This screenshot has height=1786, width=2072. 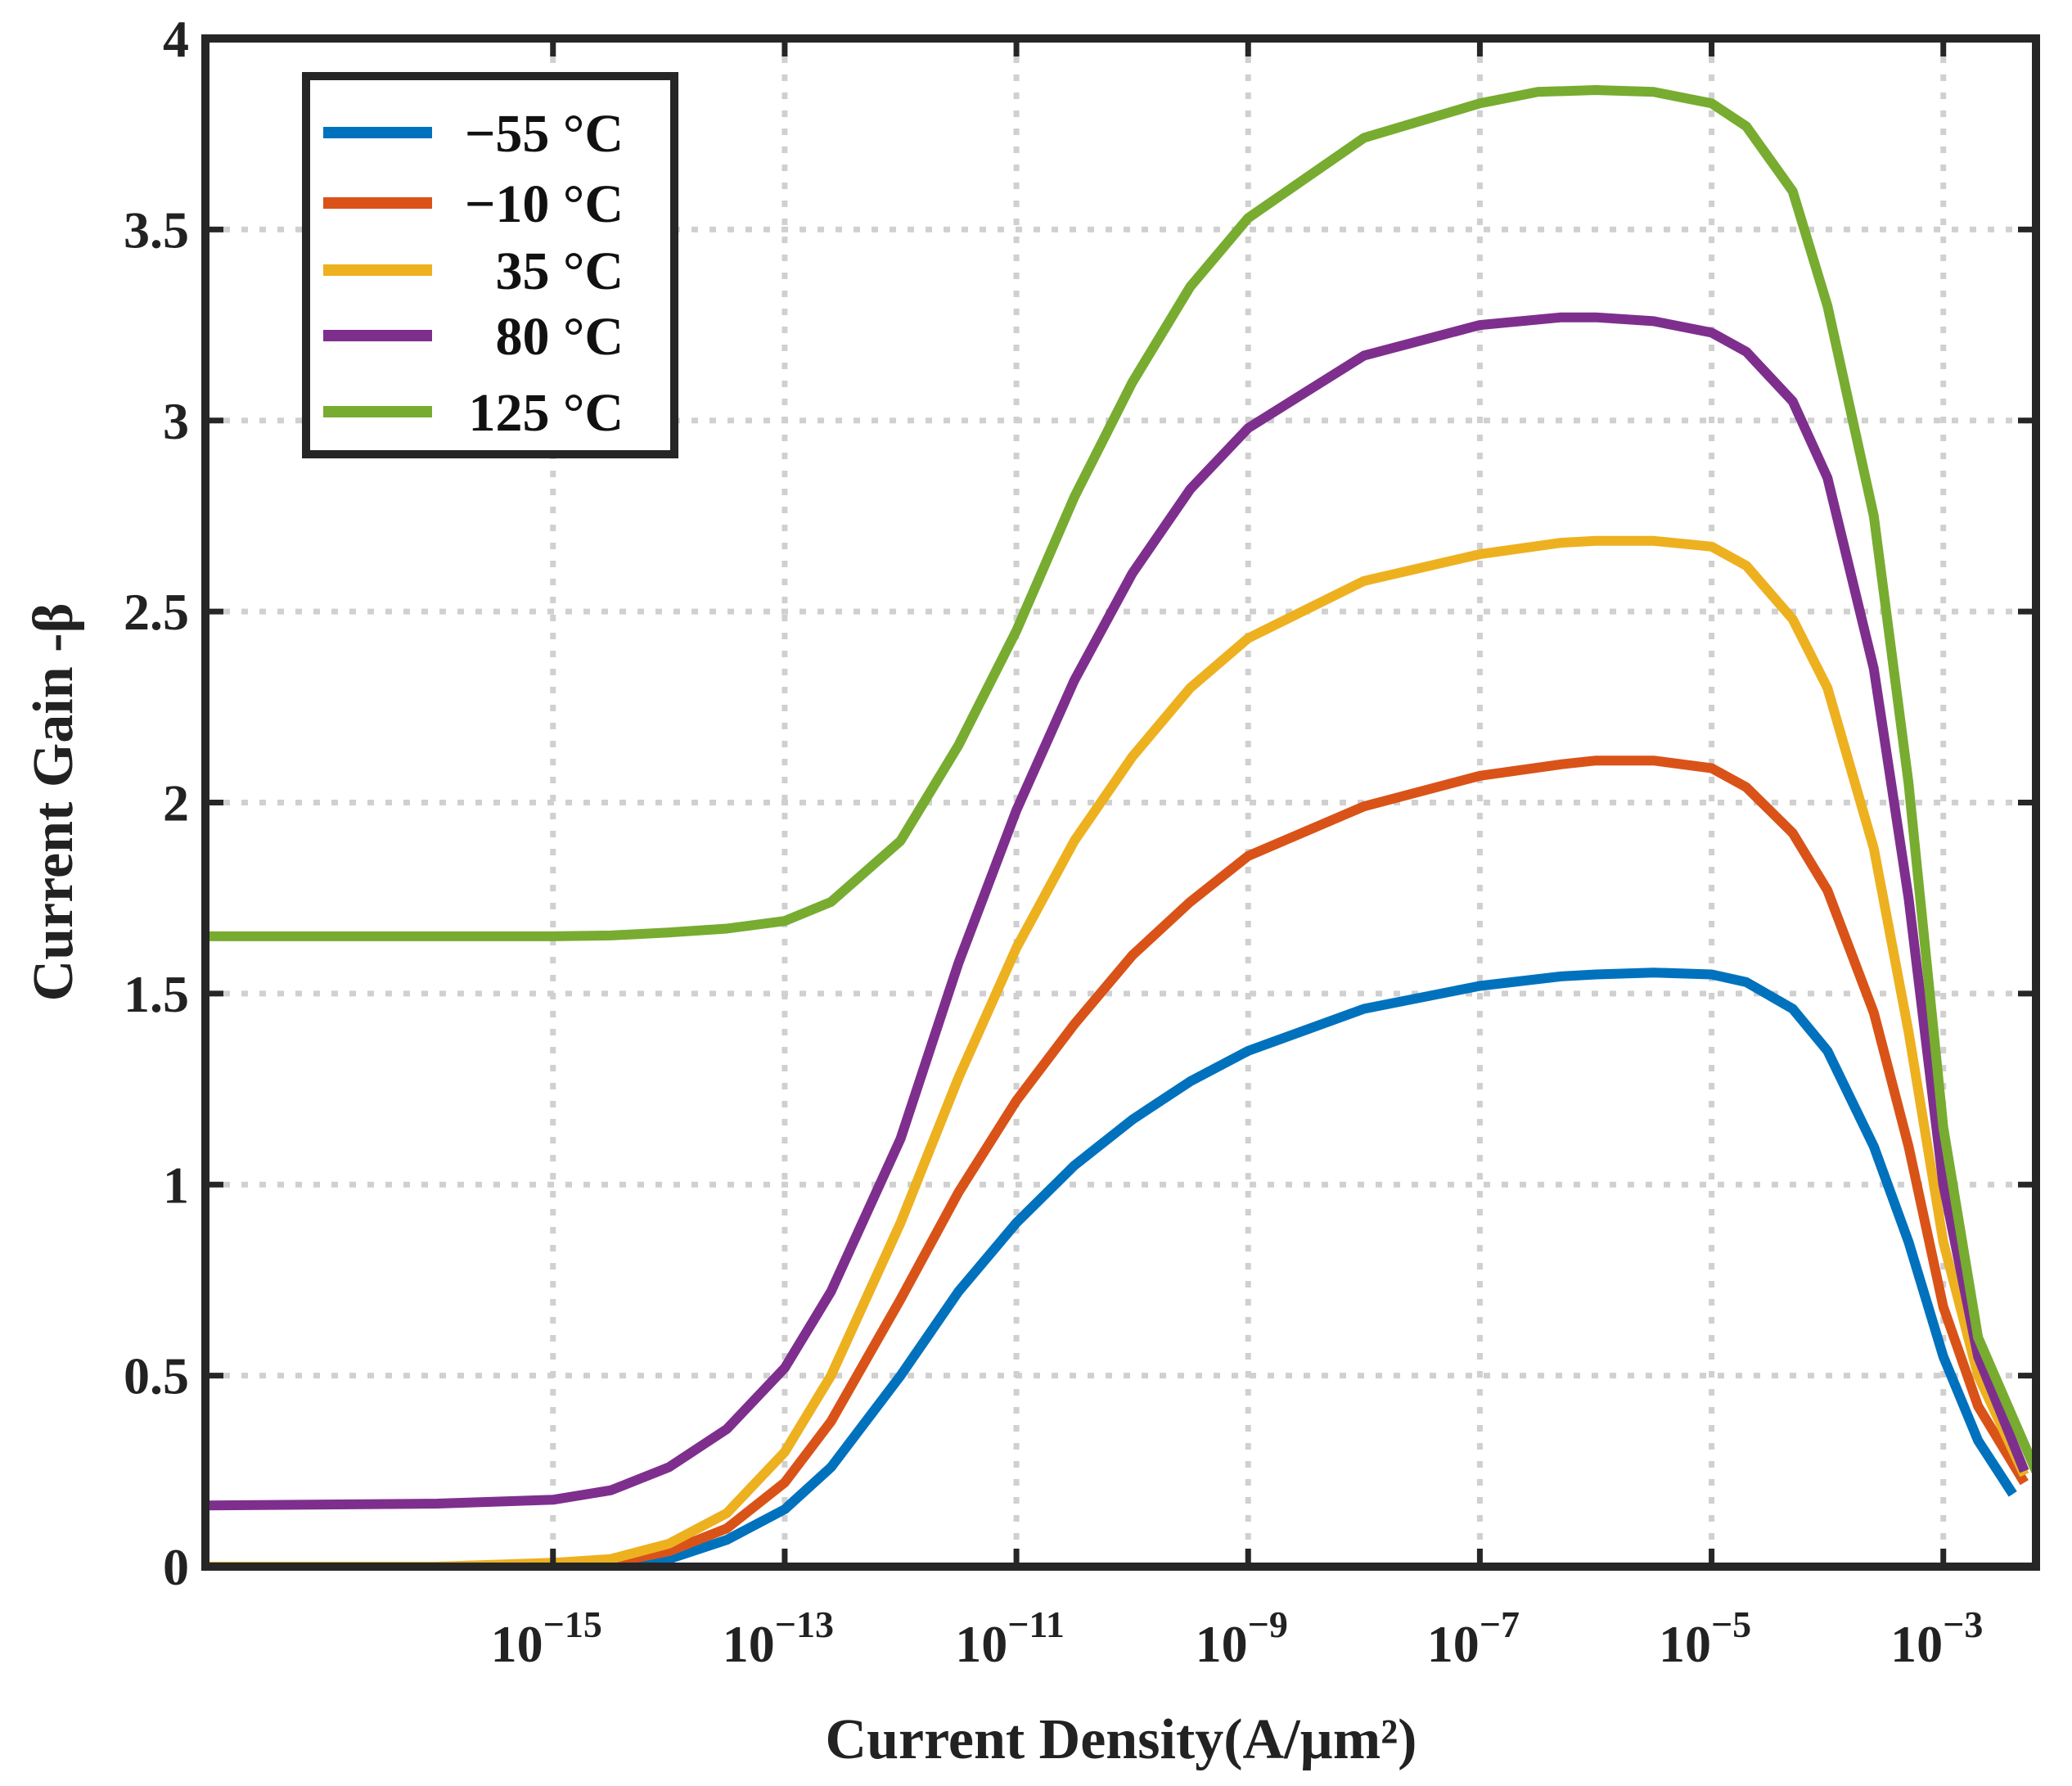 I want to click on x-tick-label: 10⁻¹³, so click(x=778, y=1638).